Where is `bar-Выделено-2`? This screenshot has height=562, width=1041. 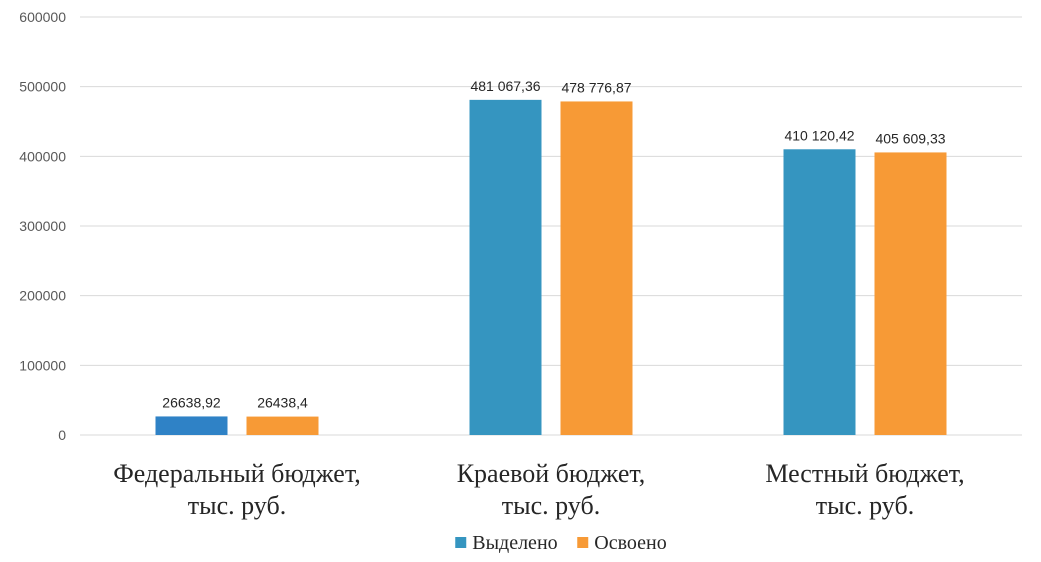
bar-Выделено-2 is located at coordinates (819, 292).